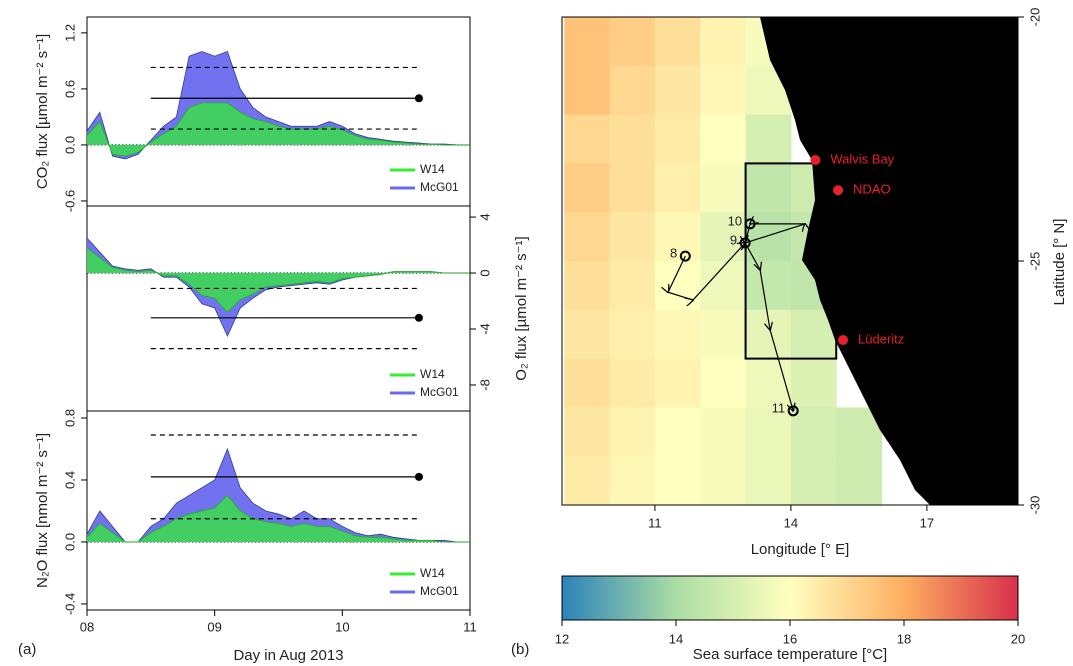 The width and height of the screenshot is (1073, 666). Describe the element at coordinates (800, 549) in the screenshot. I see `x-axis-label: Longitude [° E]` at that location.